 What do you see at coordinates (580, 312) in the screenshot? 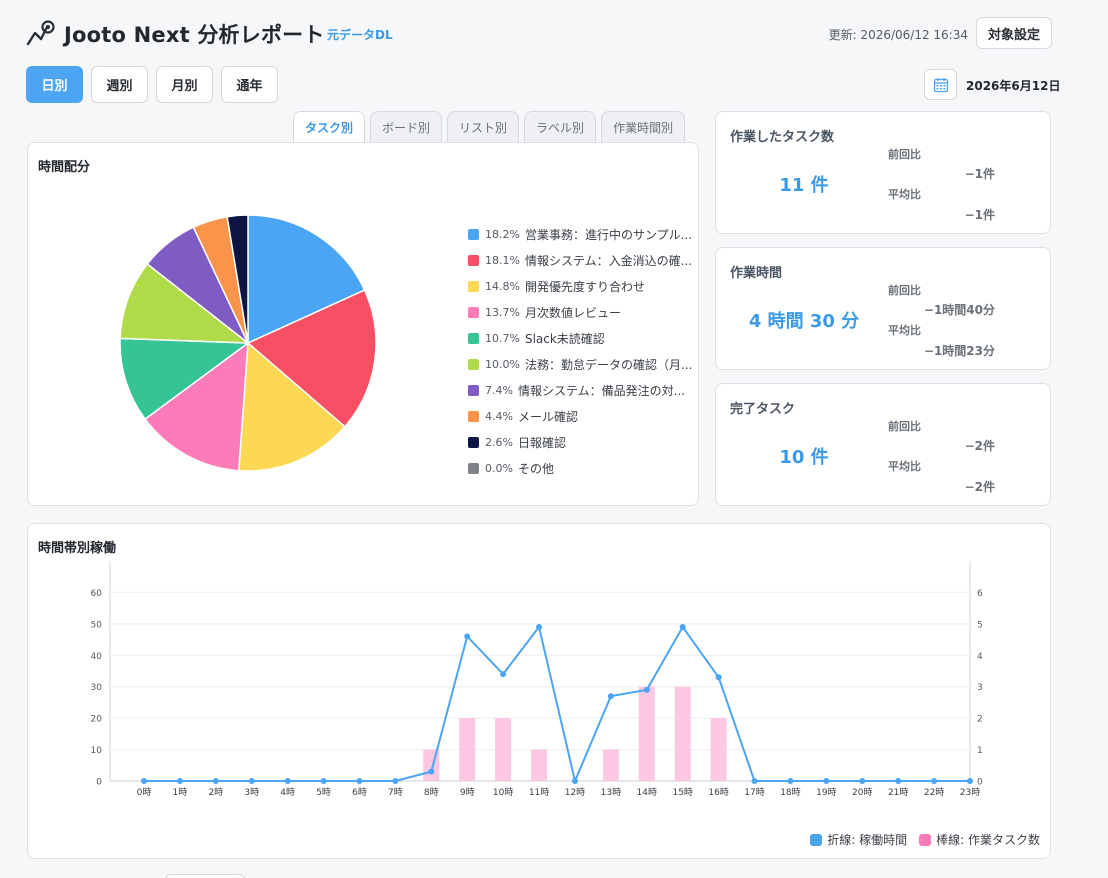
I see `legend-item: 13.7% 月次数値レビュー` at bounding box center [580, 312].